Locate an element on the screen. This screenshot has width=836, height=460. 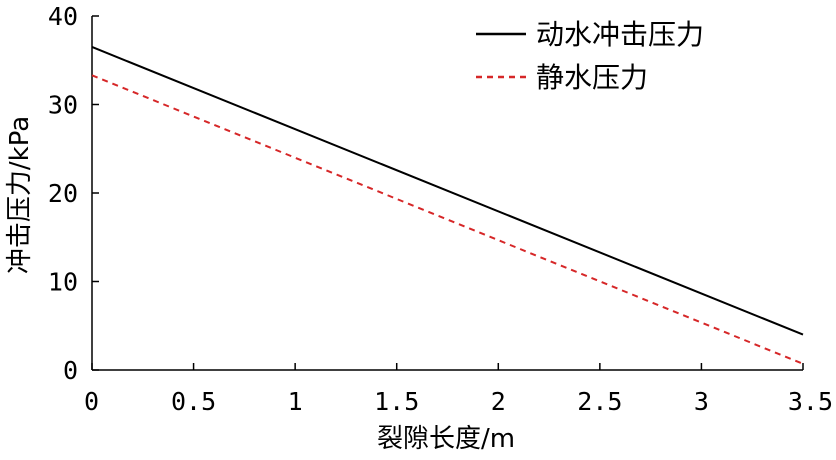
x-tick-label: 1 is located at coordinates (295, 401).